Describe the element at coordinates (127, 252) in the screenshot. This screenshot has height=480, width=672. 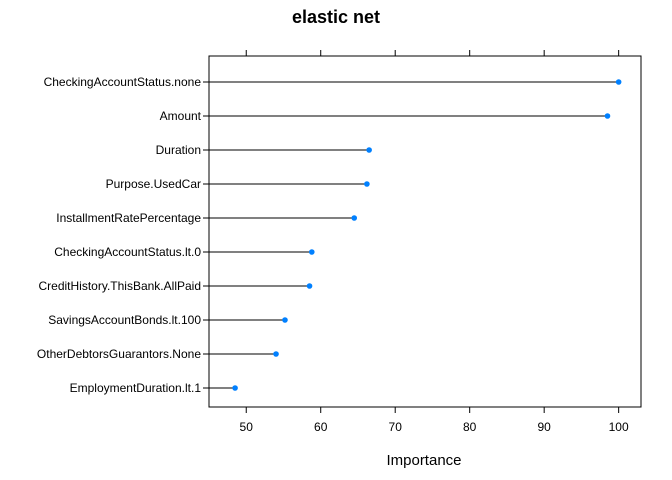
I see `category-label-5: CheckingAccountStatus.lt.0` at that location.